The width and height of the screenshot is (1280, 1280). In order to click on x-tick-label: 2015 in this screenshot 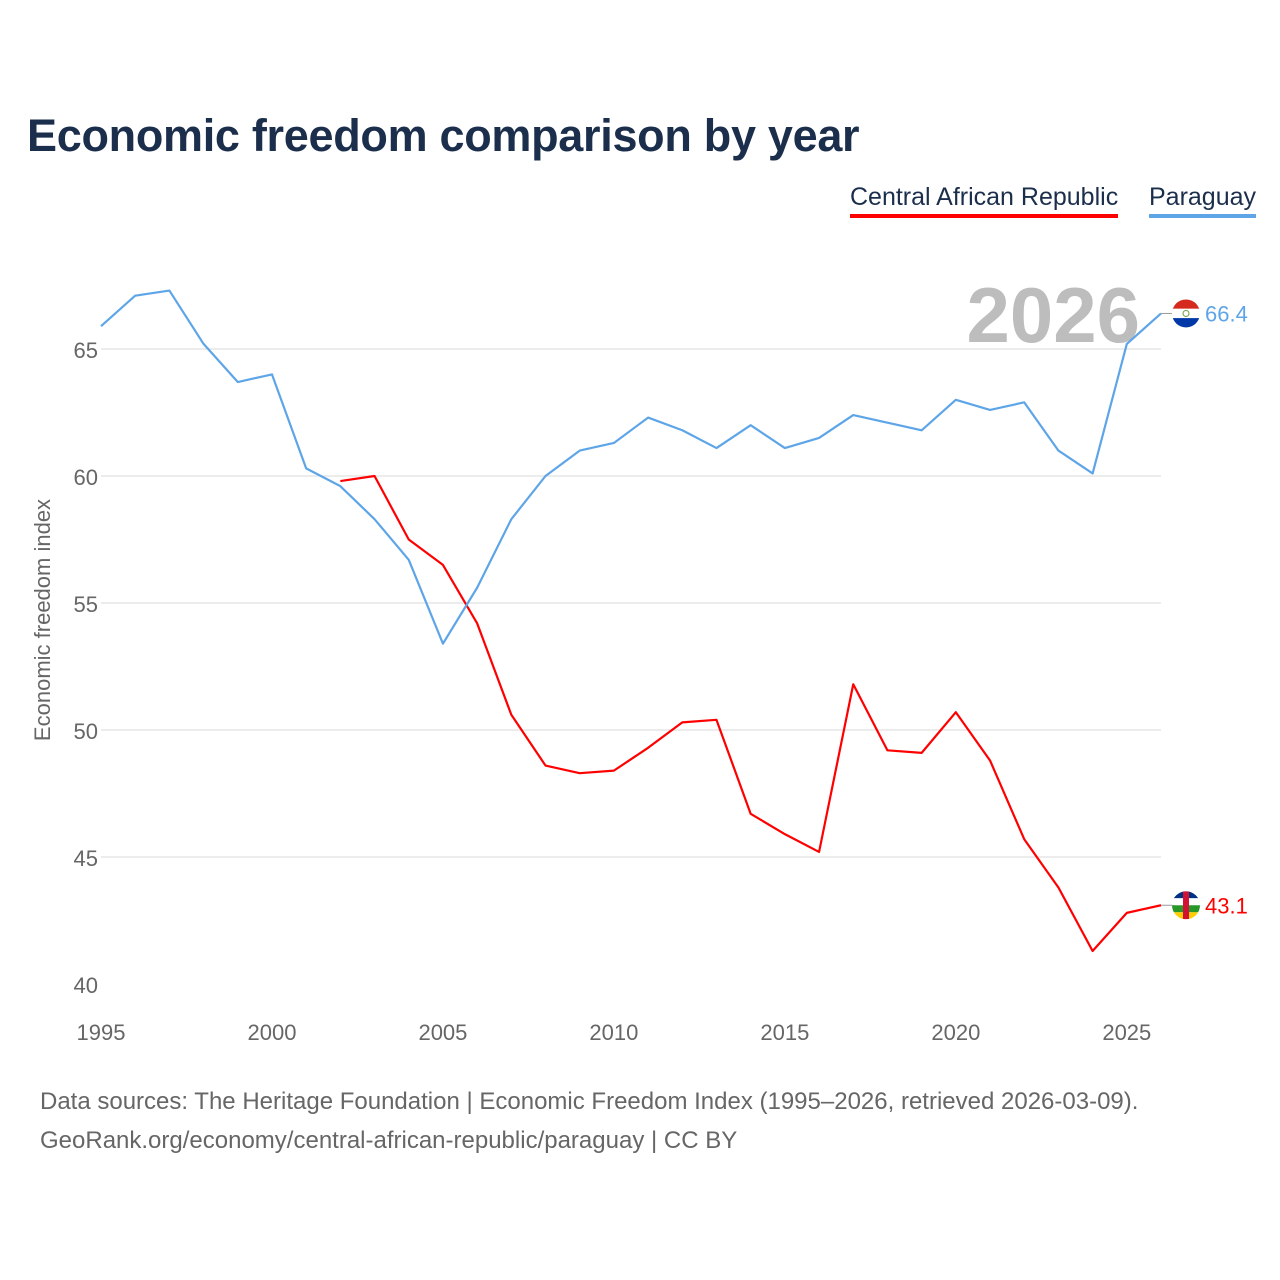, I will do `click(784, 1032)`.